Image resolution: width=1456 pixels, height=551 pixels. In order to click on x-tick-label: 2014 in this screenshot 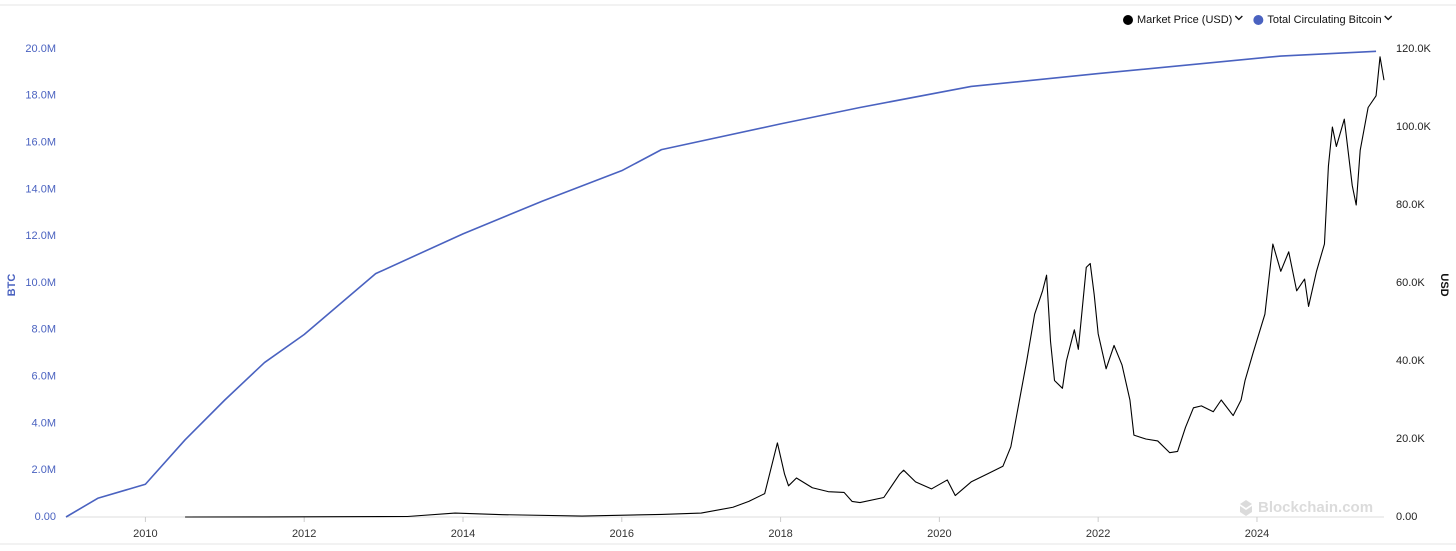, I will do `click(463, 534)`.